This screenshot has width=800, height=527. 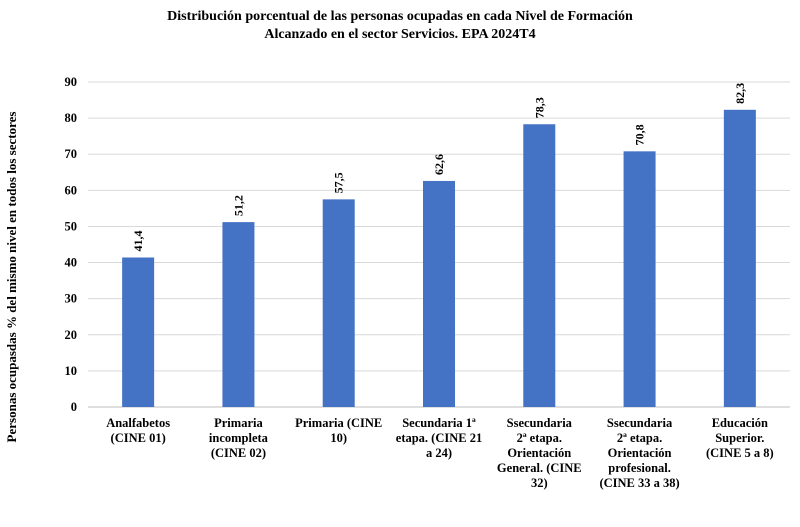 I want to click on data-label: 78,3, so click(x=539, y=107).